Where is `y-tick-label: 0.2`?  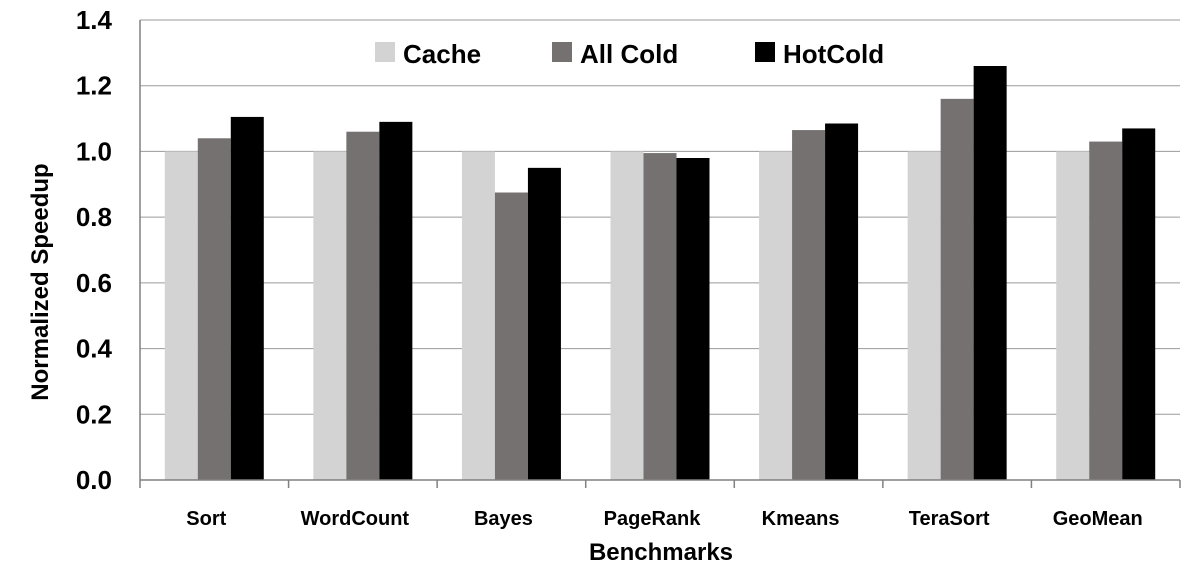
y-tick-label: 0.2 is located at coordinates (94, 414).